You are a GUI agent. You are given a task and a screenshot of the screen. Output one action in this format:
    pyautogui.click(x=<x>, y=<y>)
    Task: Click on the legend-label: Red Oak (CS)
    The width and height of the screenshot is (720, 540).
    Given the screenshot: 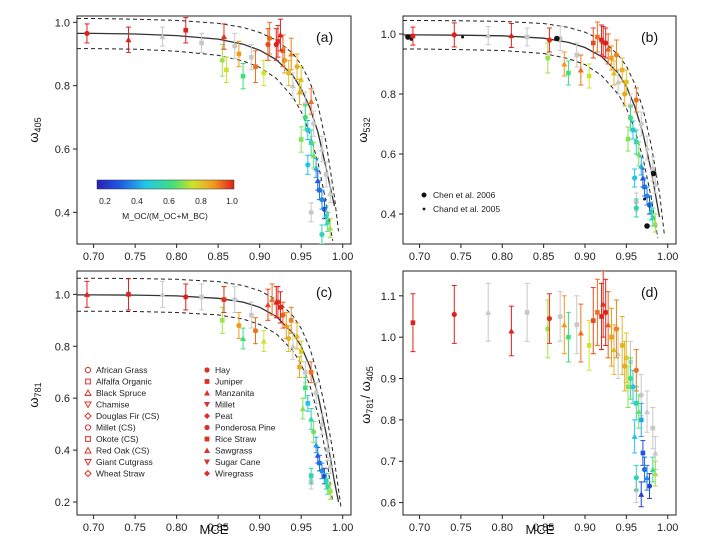 What is the action you would take?
    pyautogui.click(x=123, y=451)
    